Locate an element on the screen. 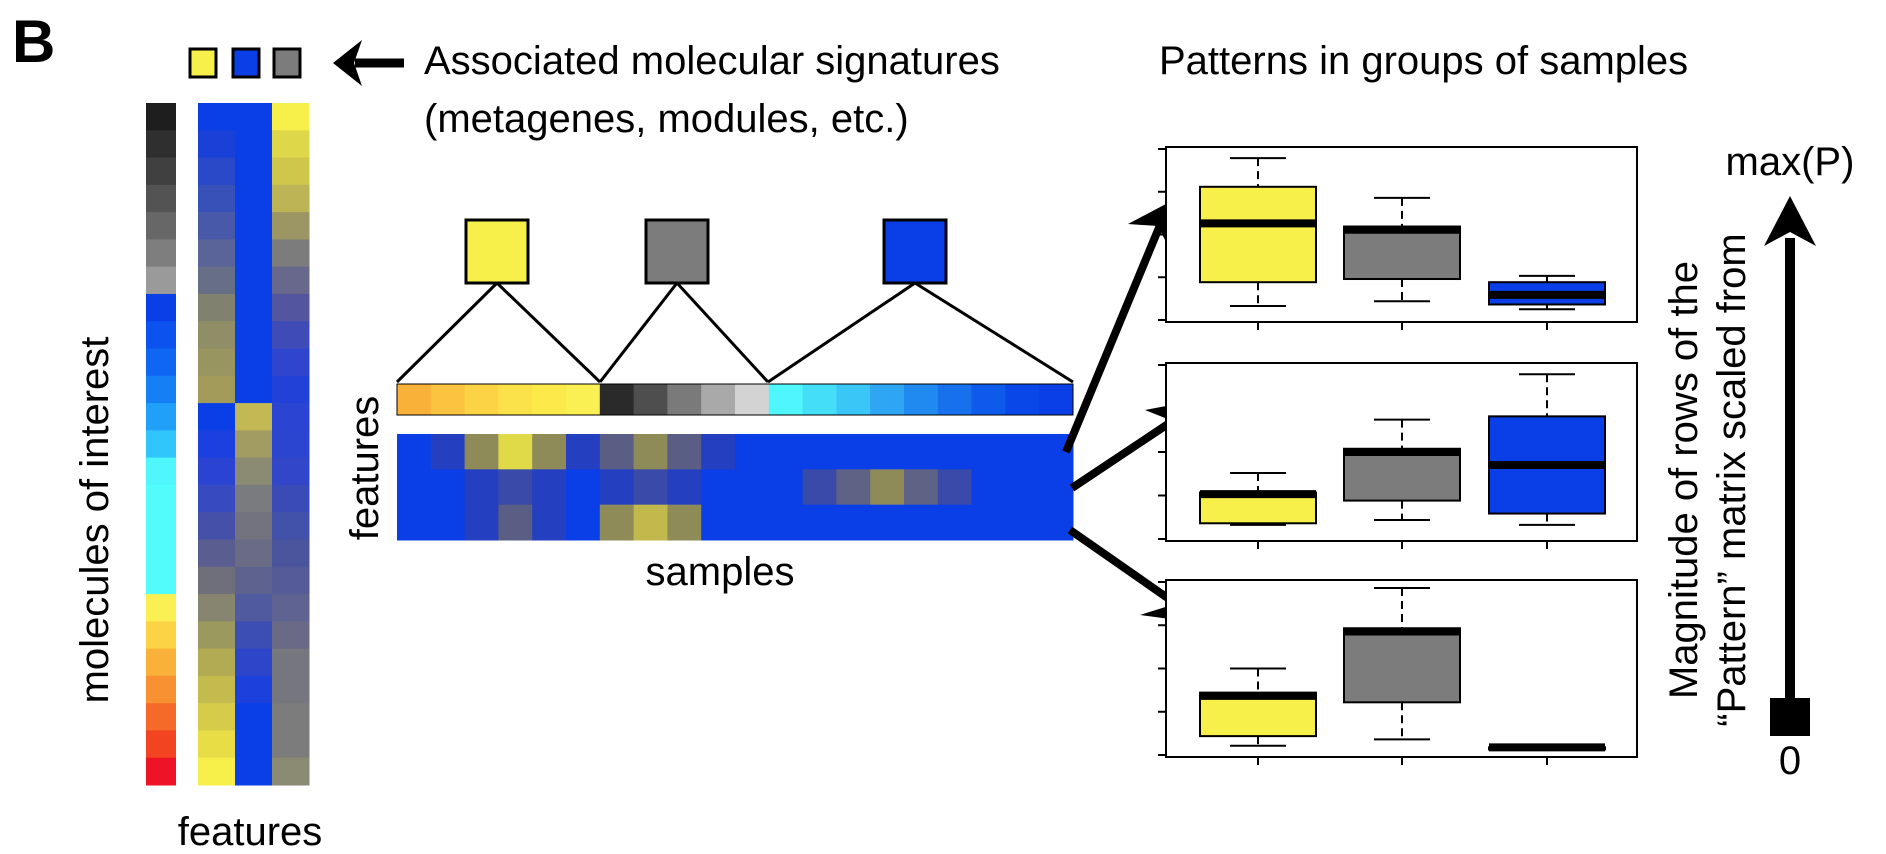 Image resolution: width=1886 pixels, height=854 pixels. panel-letter: B is located at coordinates (33, 41).